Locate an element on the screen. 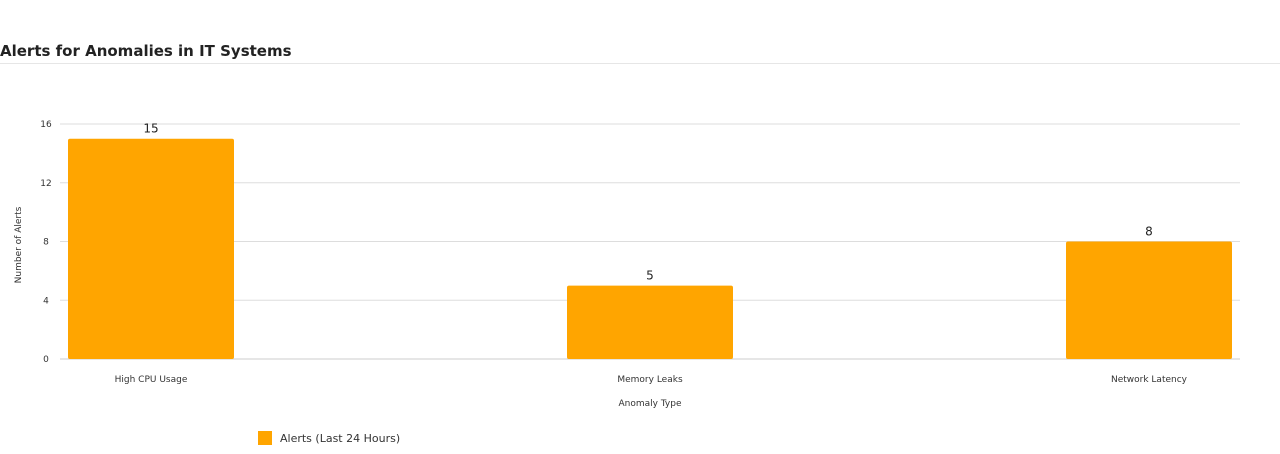  page-title: Alerts for Anomalies in IT Systems is located at coordinates (146, 51).